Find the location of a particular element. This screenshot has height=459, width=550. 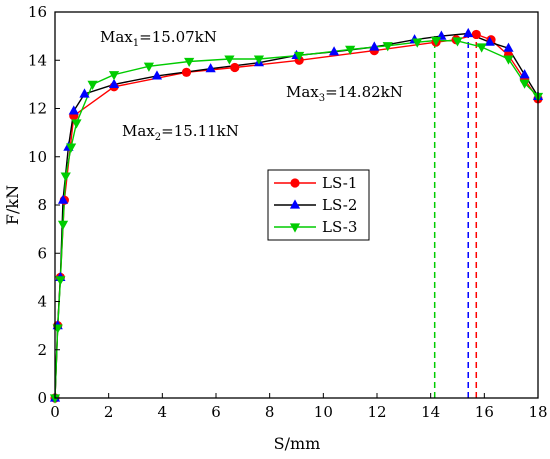

annotation-max2: Max2=15.11kN is located at coordinates (180, 132).